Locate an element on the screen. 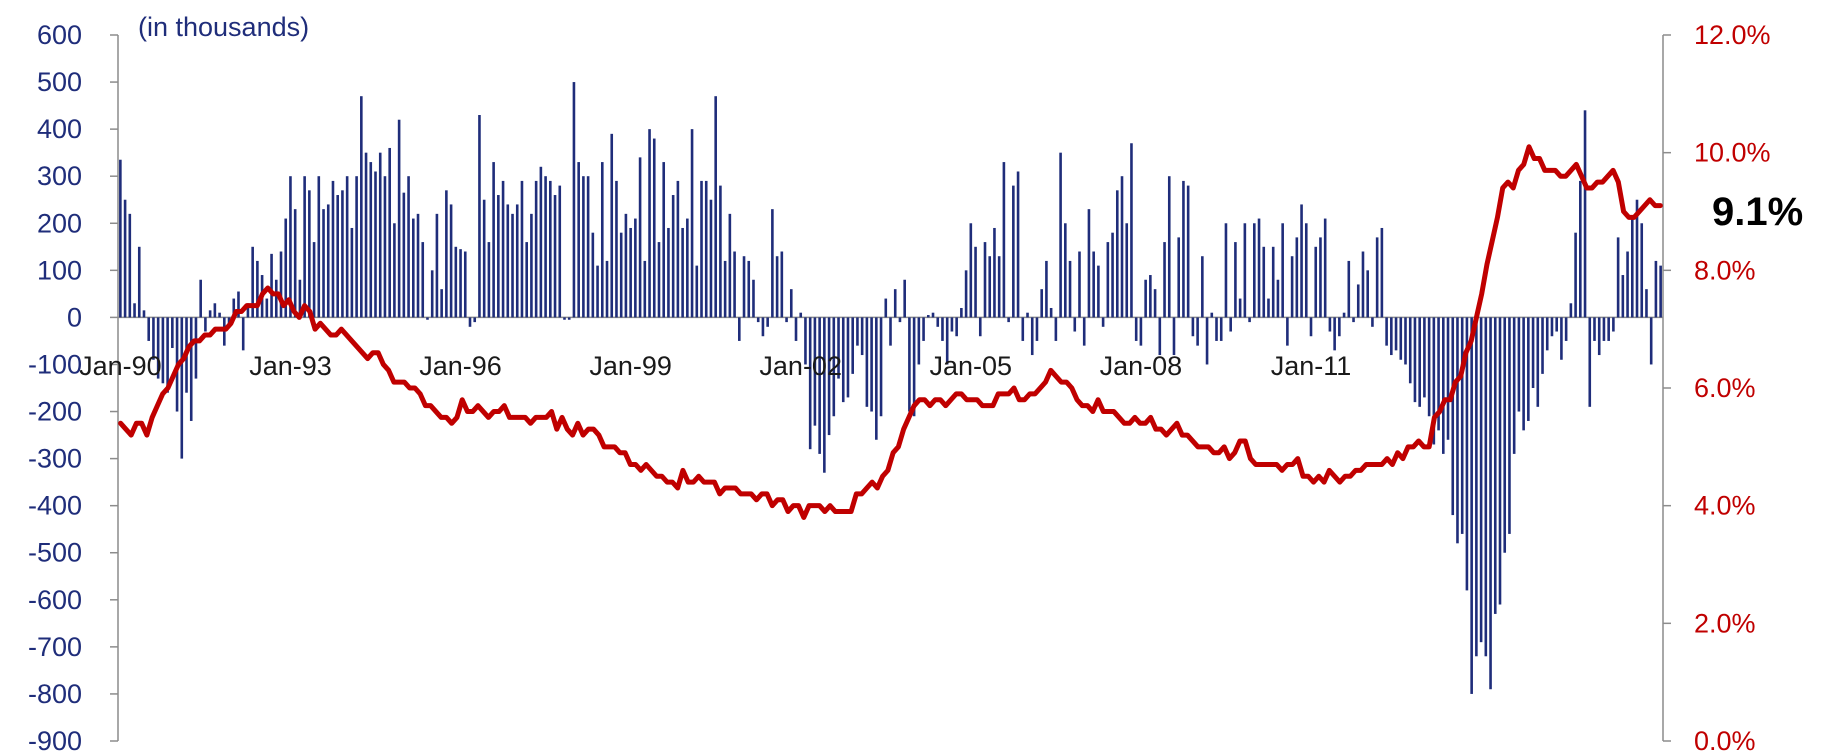  left-tick-label: 600 is located at coordinates (59, 35).